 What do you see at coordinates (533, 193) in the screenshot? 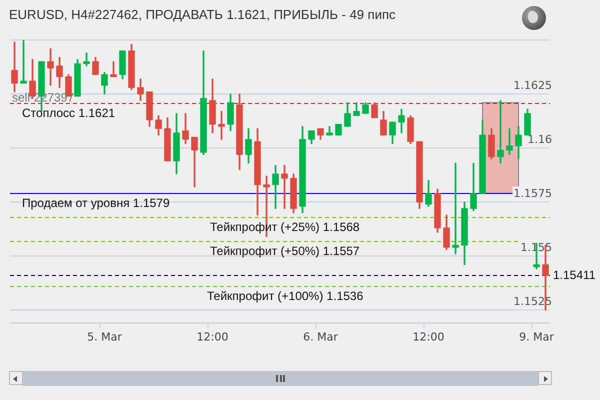
I see `y-tick-label: 1.1575` at bounding box center [533, 193].